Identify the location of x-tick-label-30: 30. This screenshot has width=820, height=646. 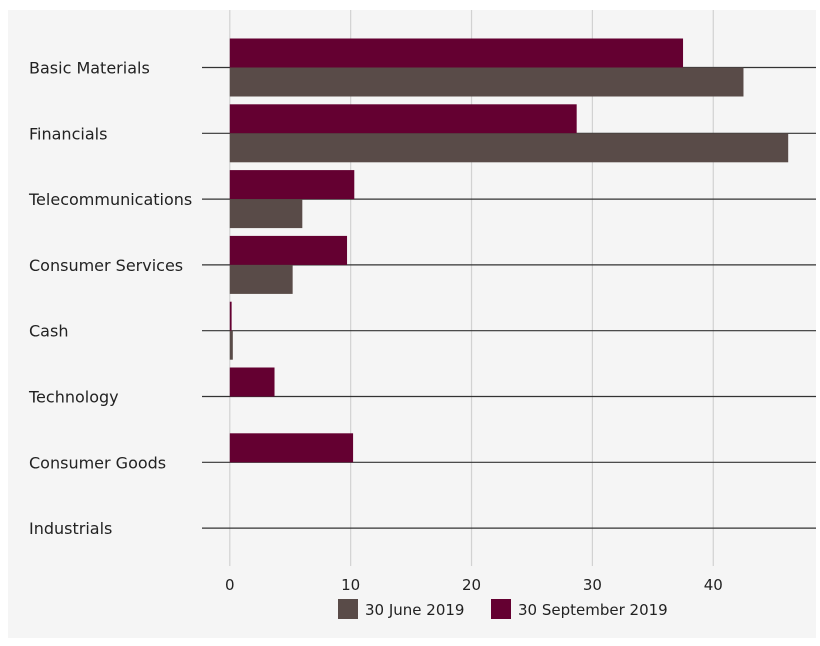
(592, 585).